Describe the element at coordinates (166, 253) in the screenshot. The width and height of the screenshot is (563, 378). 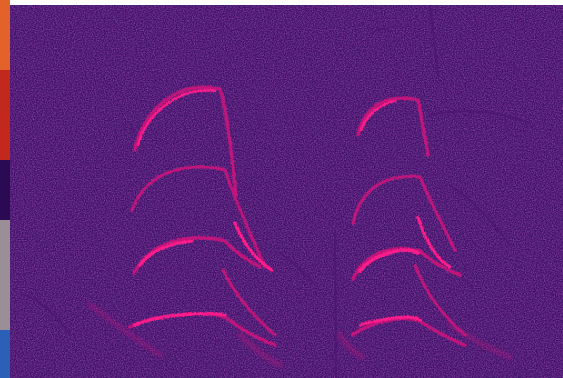
I see `harmonic-3-call-1-core` at that location.